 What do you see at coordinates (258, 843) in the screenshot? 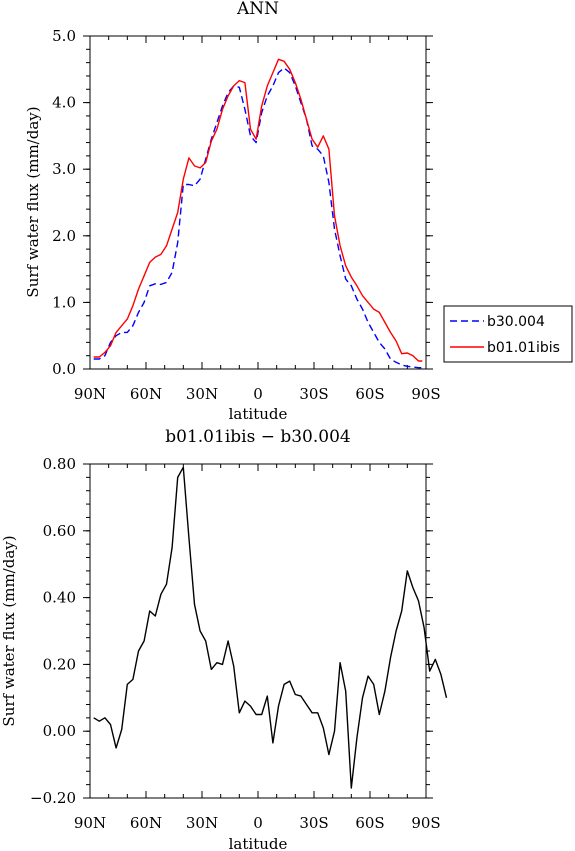
I see `bottom-x-axis-title: latitude` at bounding box center [258, 843].